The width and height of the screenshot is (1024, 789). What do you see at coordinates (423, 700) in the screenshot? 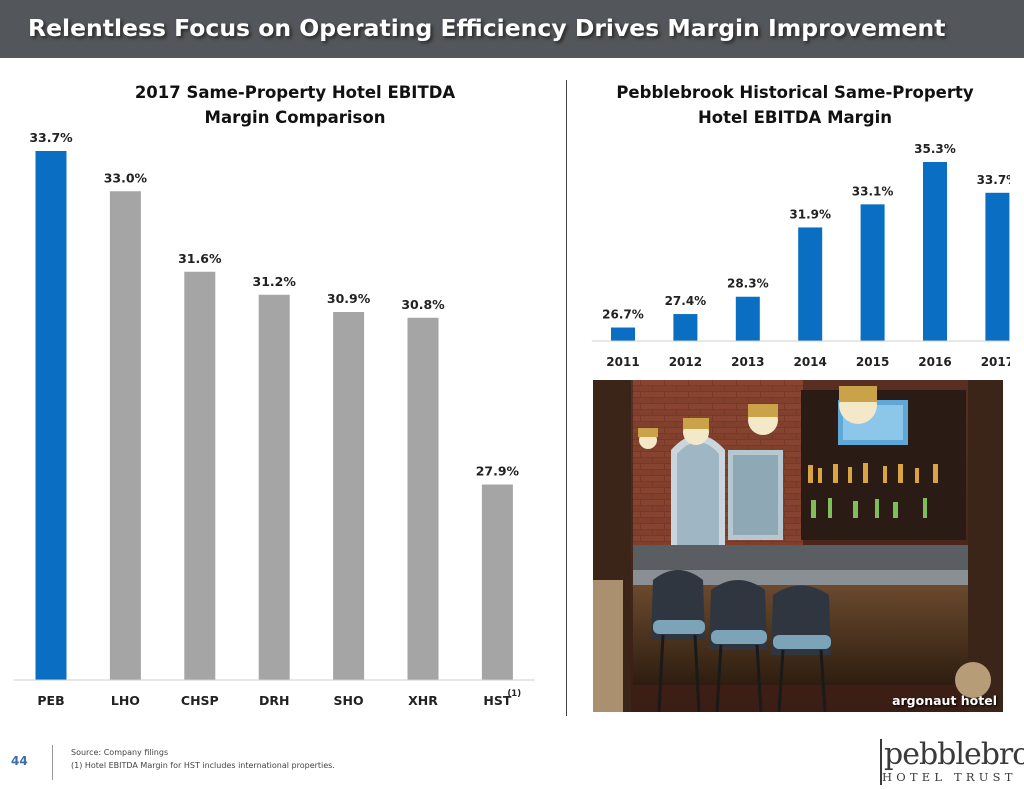
I see `tick-label-xhr: XHR` at bounding box center [423, 700].